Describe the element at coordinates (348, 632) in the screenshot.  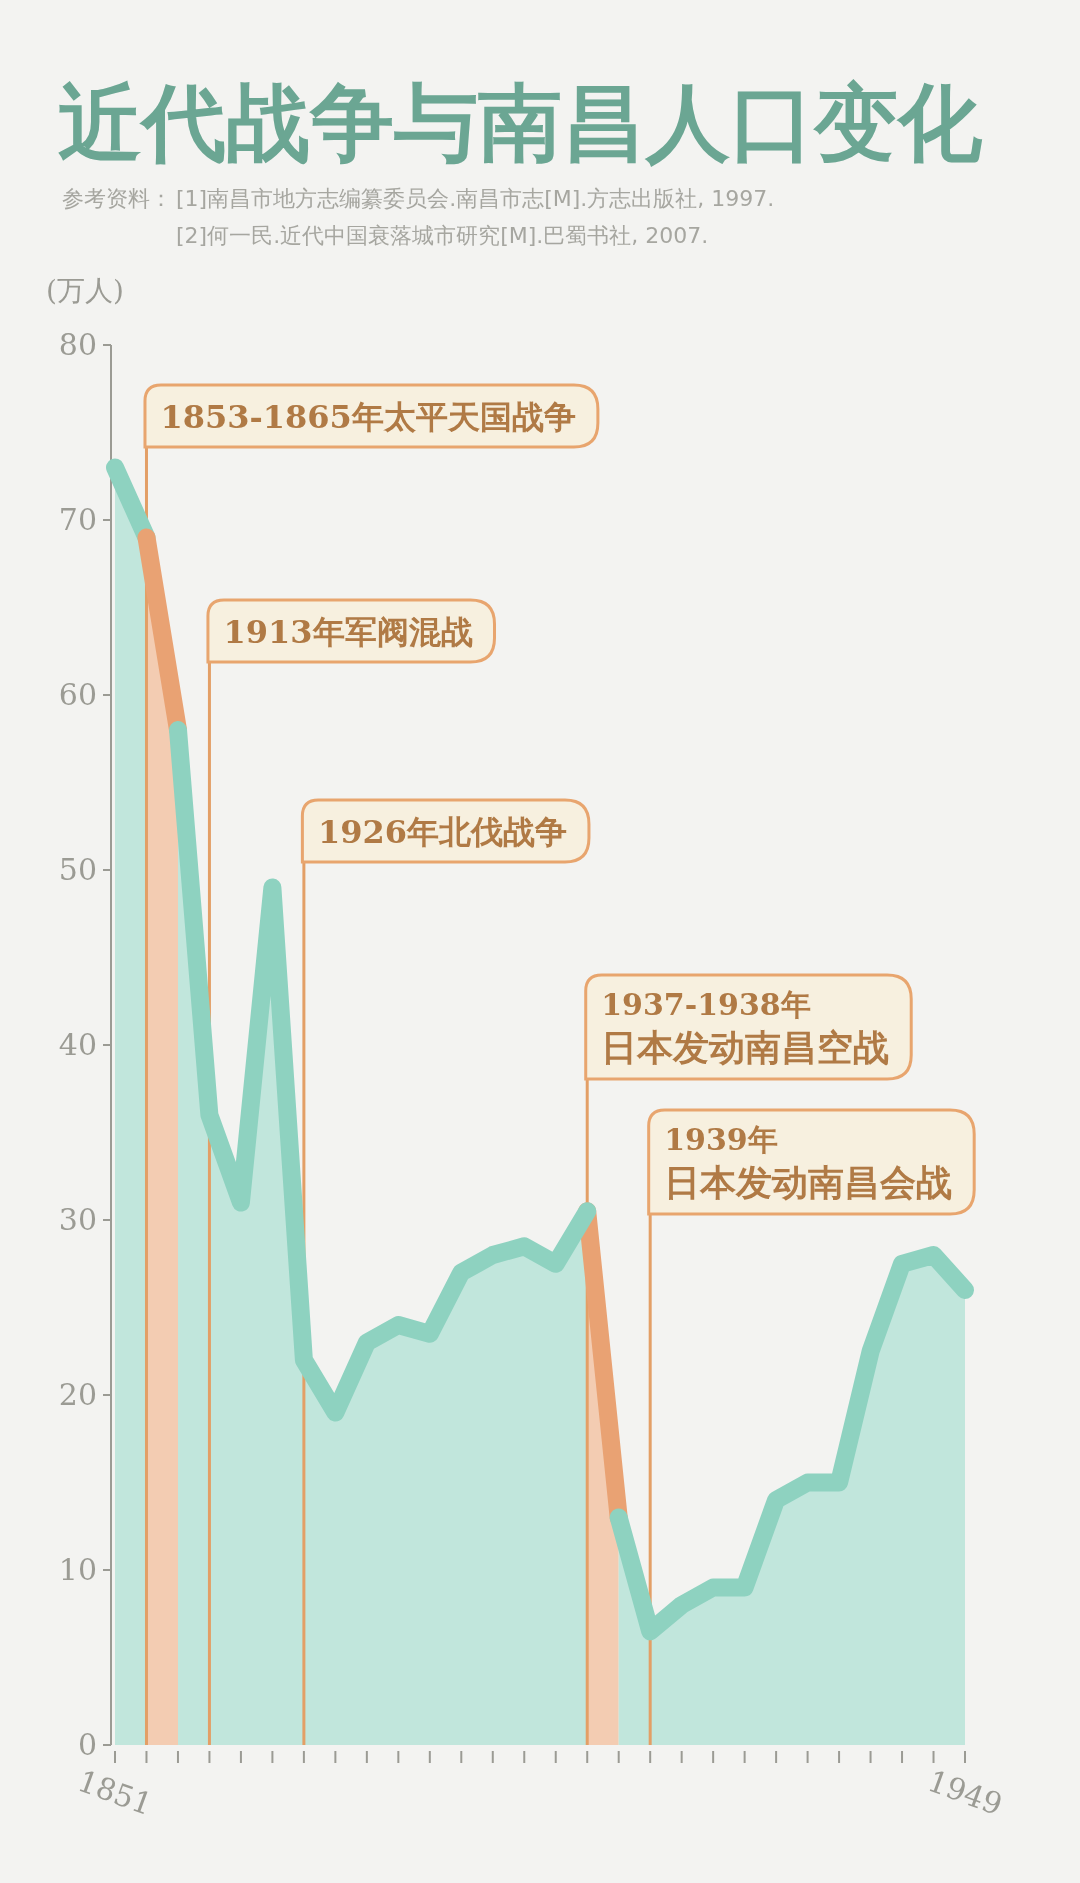
I see `annotation: 1913年军阀混战` at that location.